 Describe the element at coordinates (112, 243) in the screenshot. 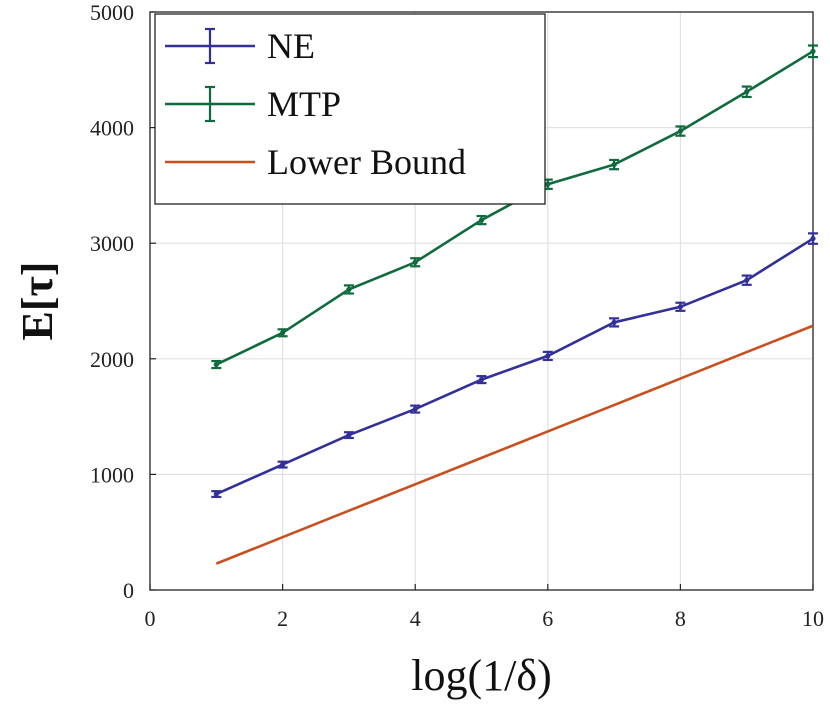

I see `y-tick-label: 3000` at that location.